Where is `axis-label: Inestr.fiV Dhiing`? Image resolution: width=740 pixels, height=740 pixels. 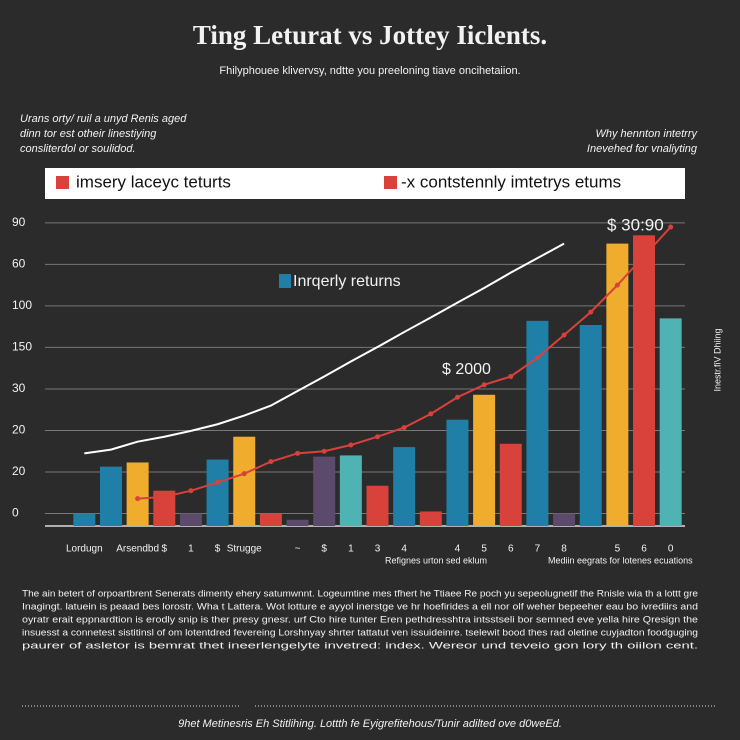 axis-label: Inestr.fiV Dhiing is located at coordinates (717, 359).